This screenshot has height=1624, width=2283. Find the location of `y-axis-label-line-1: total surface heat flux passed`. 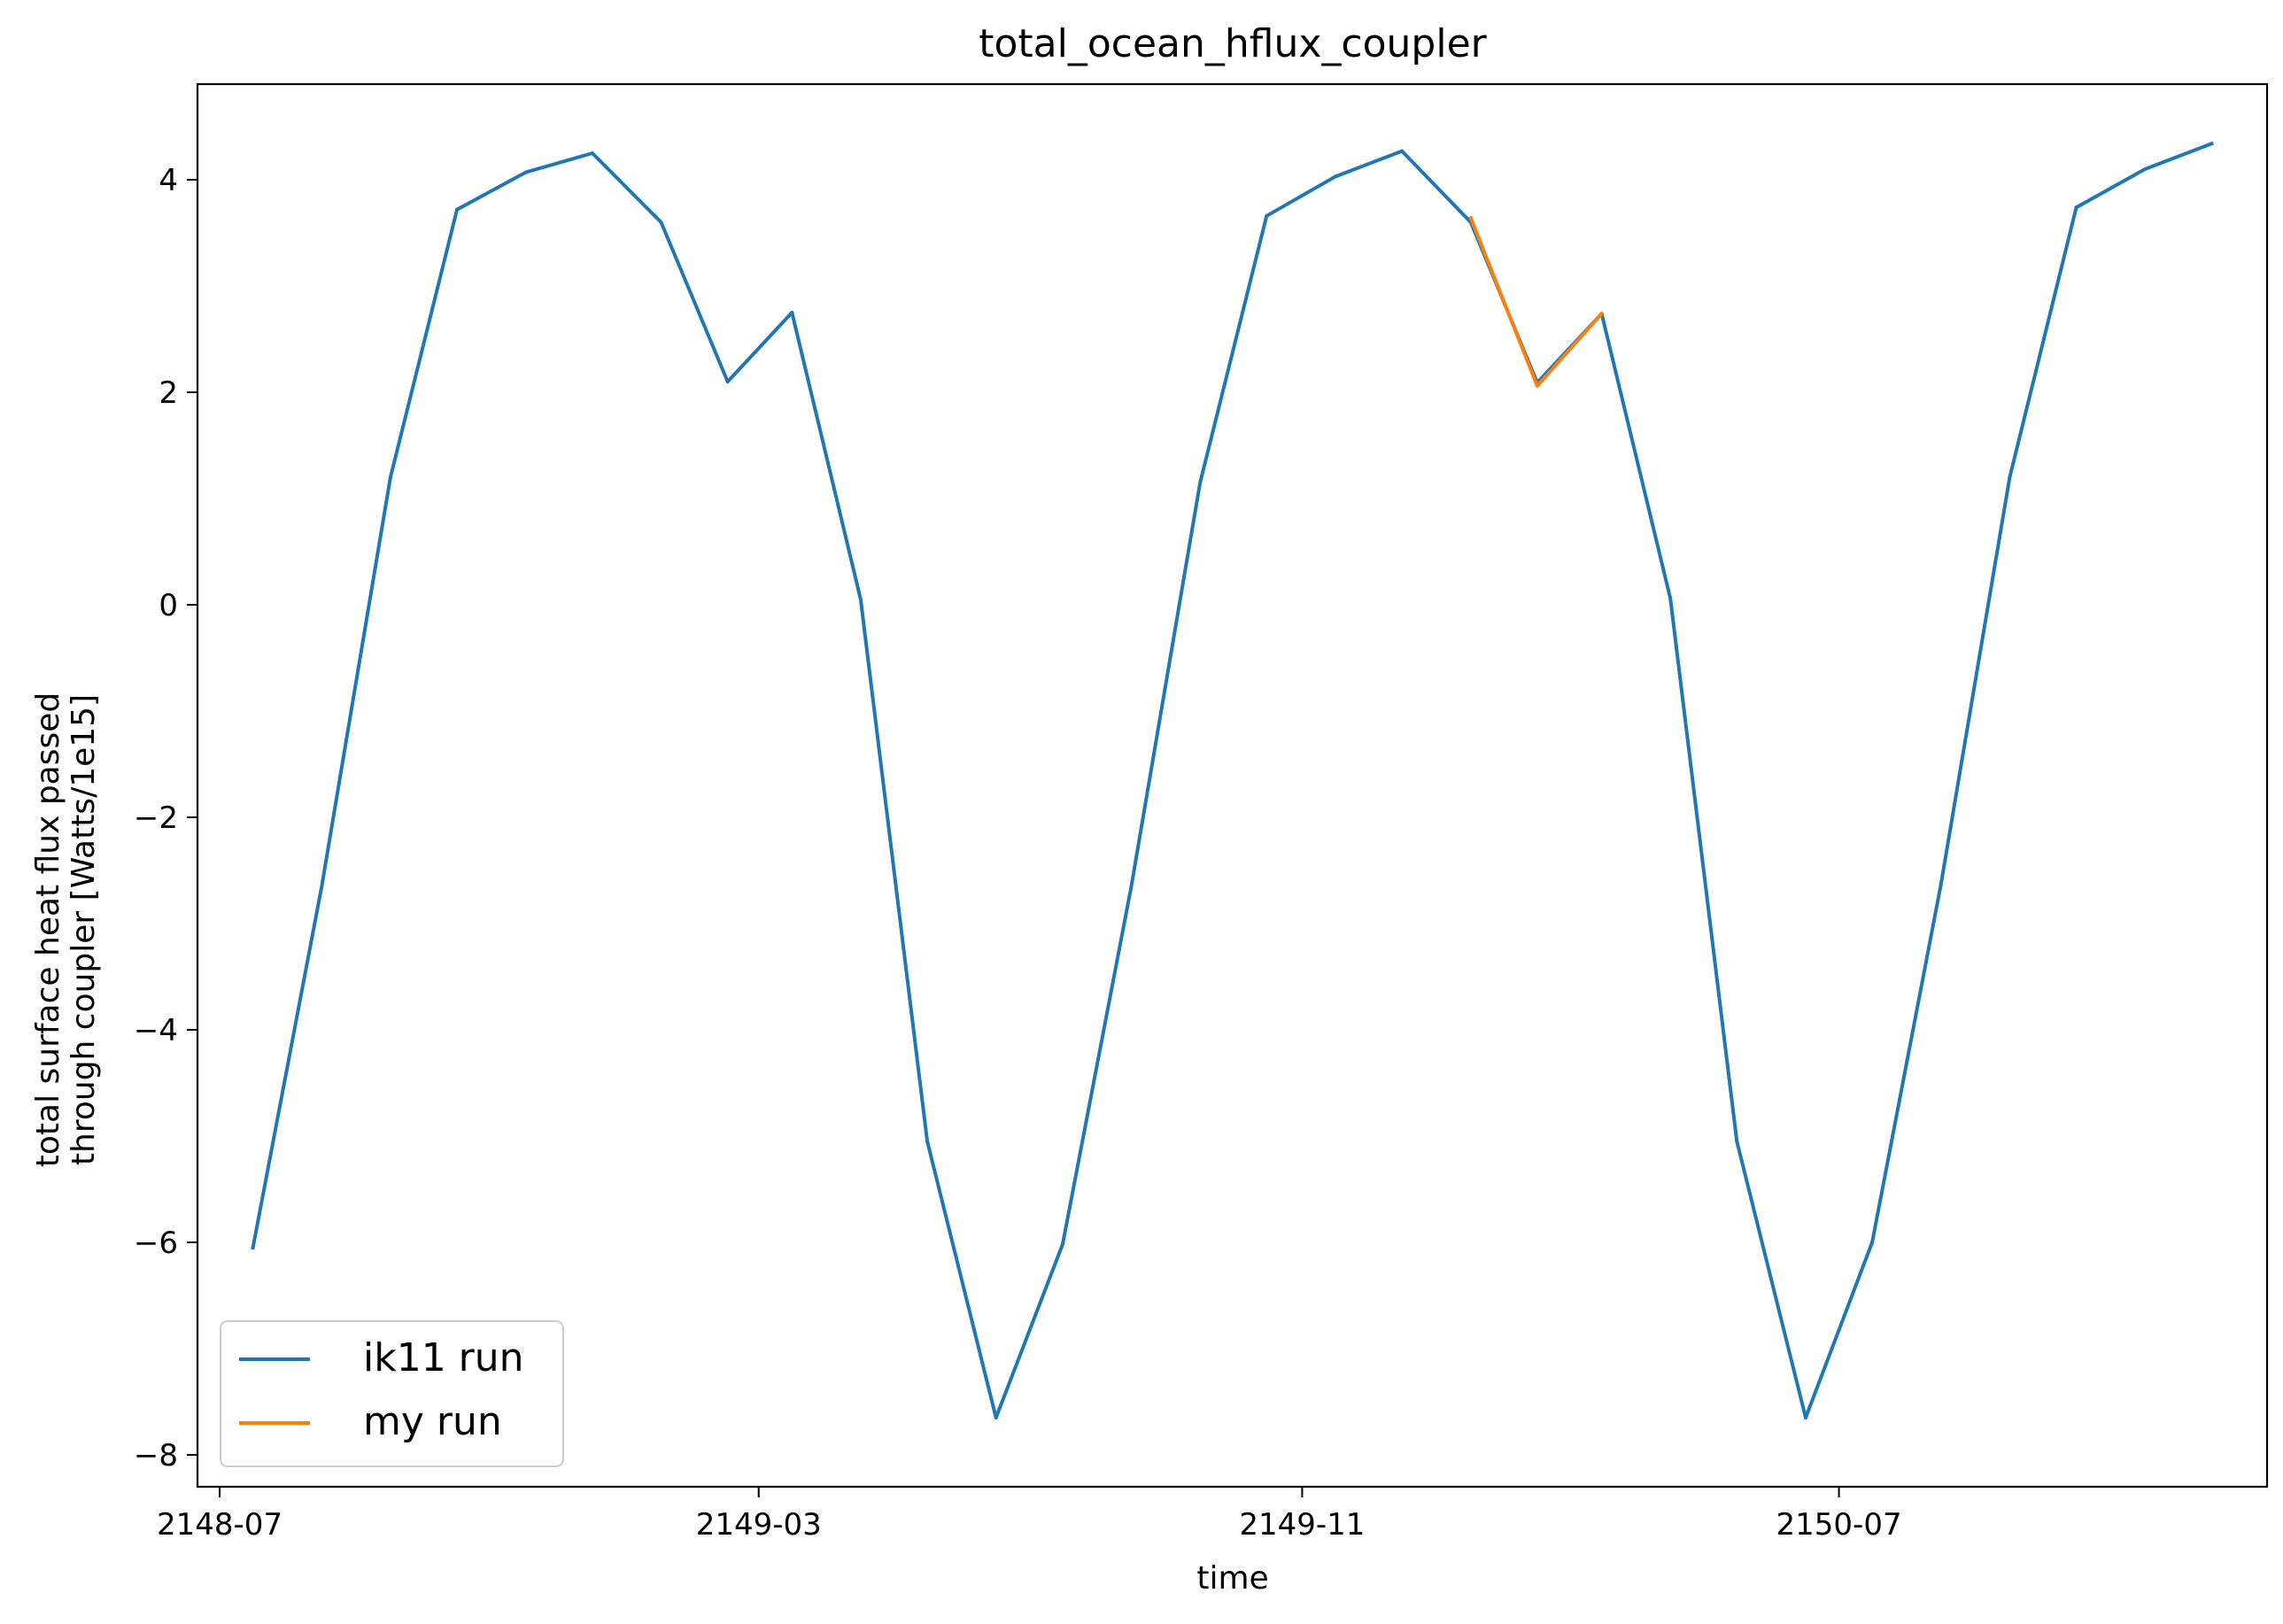

y-axis-label-line-1: total surface heat flux passed is located at coordinates (48, 930).